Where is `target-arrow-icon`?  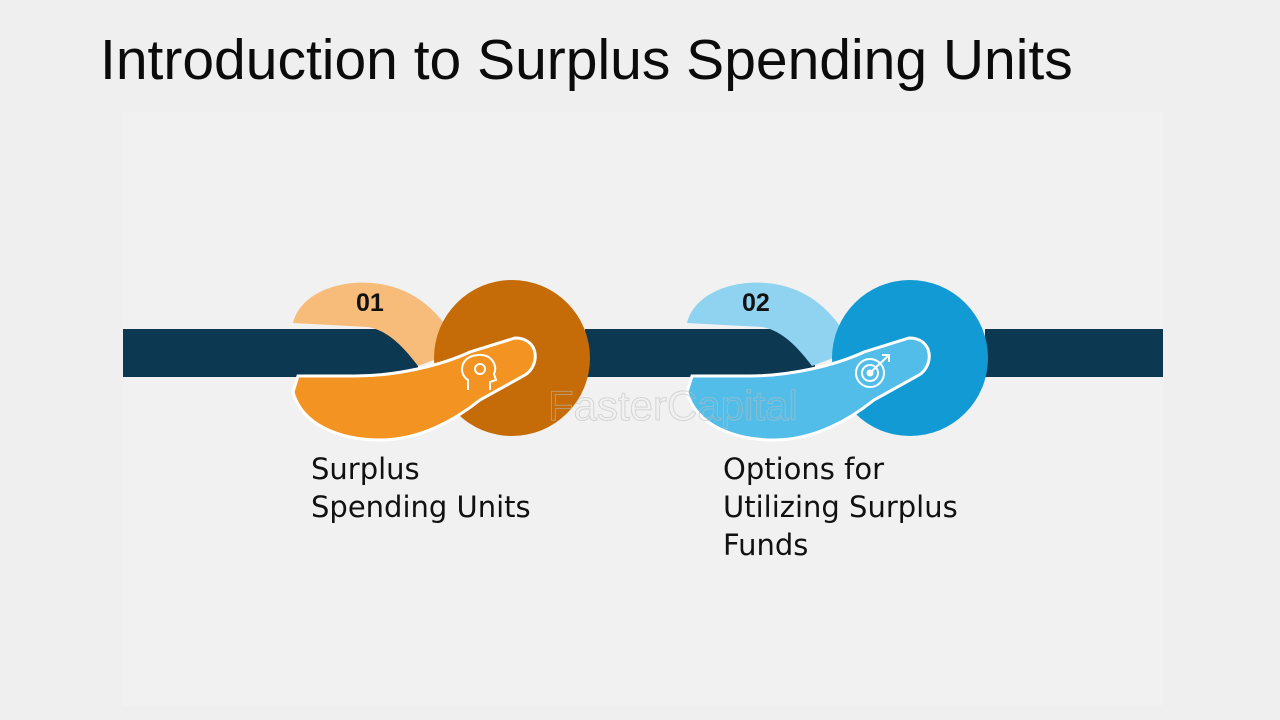
target-arrow-icon is located at coordinates (872, 371).